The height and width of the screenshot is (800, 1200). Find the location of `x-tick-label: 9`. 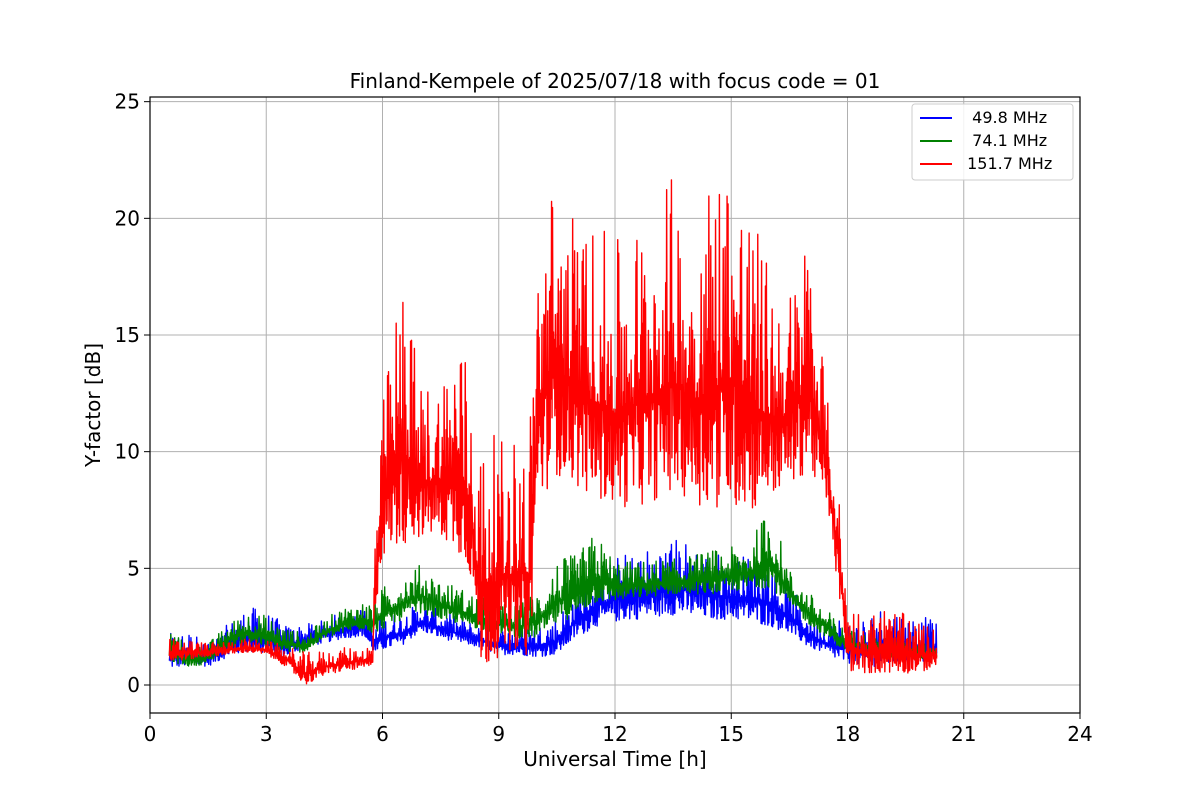

x-tick-label: 9 is located at coordinates (498, 734).